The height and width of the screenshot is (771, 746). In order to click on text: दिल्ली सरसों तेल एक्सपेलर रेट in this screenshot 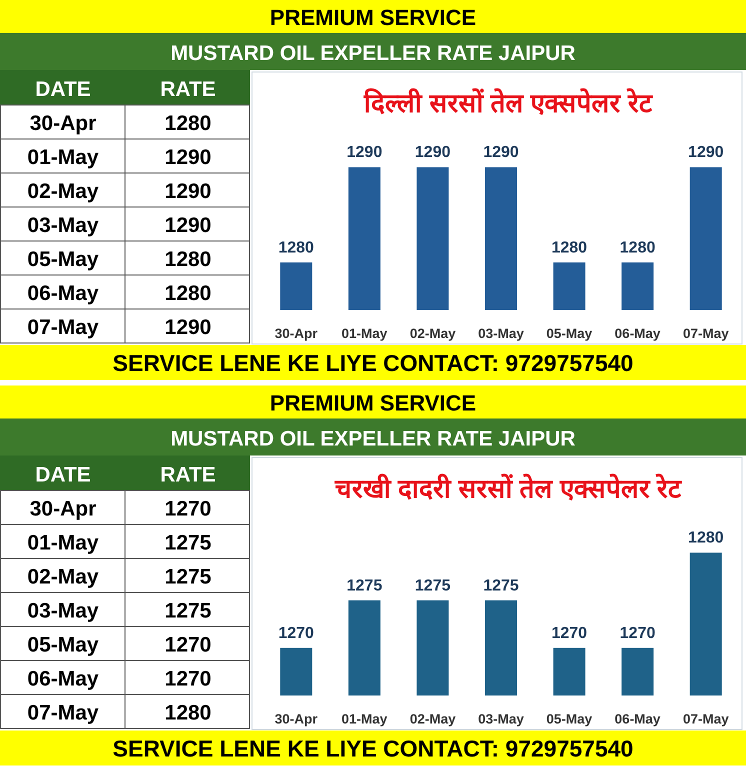, I will do `click(508, 103)`.